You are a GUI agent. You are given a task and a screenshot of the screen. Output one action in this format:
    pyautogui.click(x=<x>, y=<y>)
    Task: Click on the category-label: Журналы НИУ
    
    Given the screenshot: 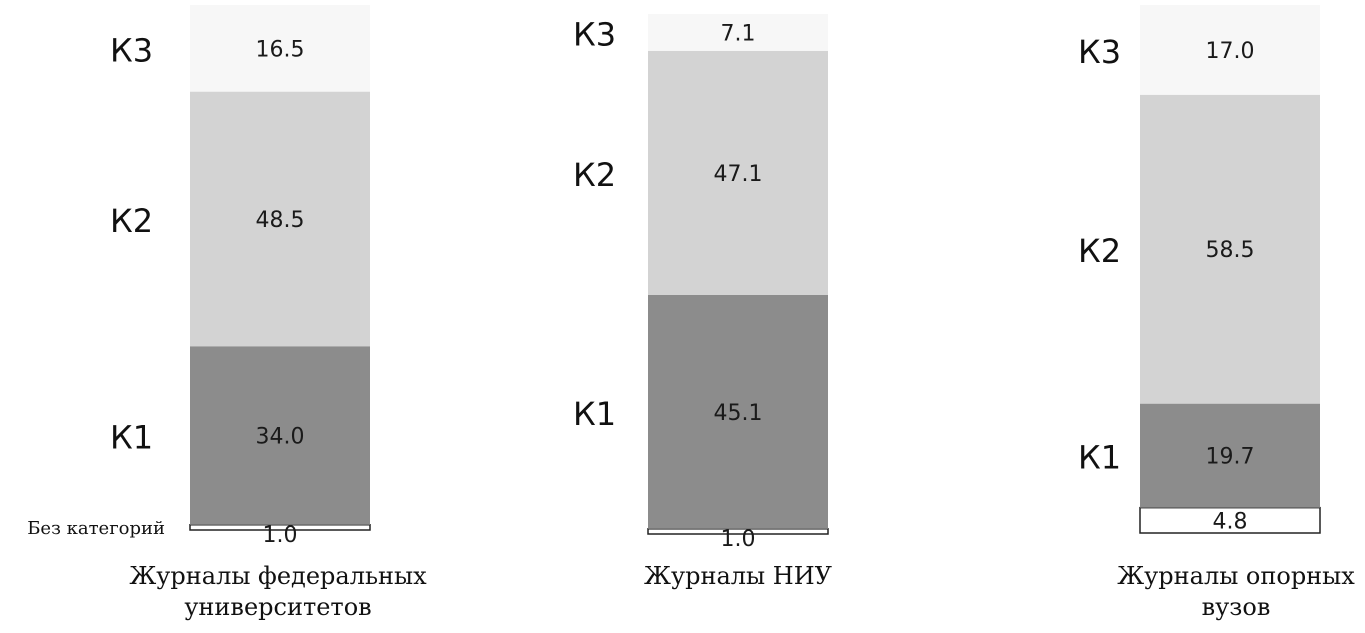 What is the action you would take?
    pyautogui.click(x=738, y=576)
    